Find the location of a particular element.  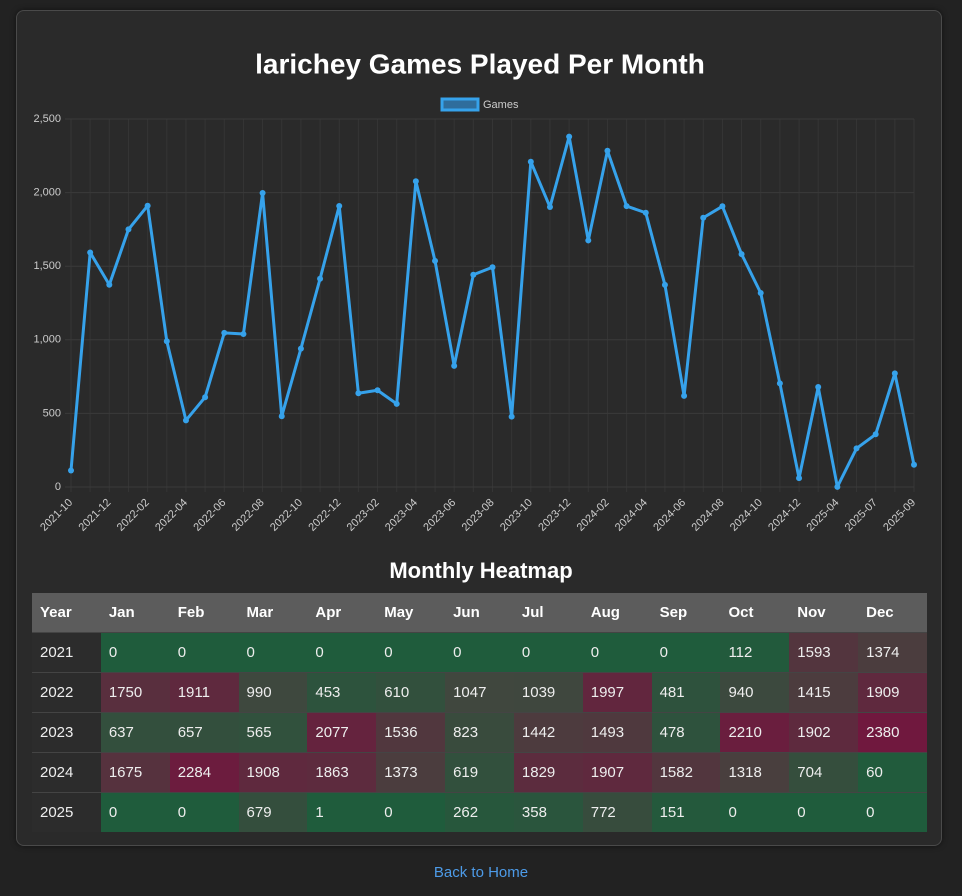

header-cell: Jan is located at coordinates (135, 613).